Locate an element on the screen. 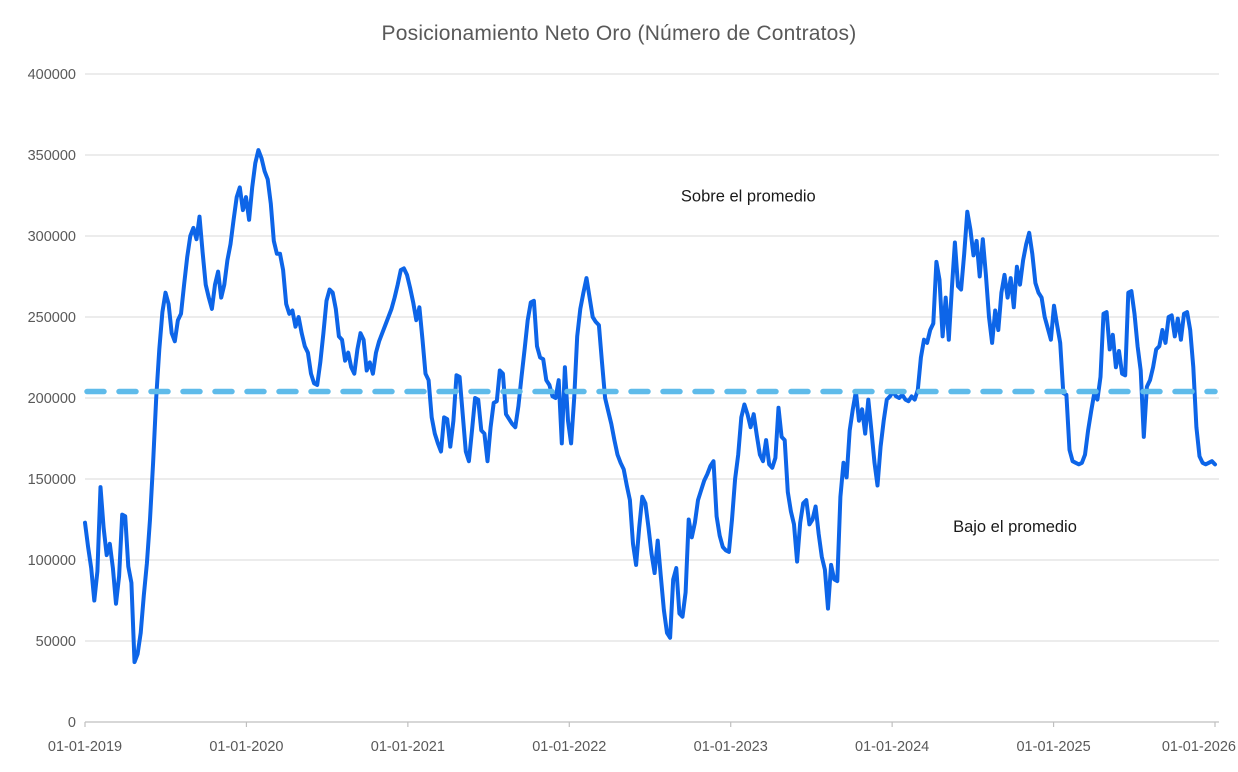 This screenshot has width=1238, height=772. x-tick-label: 01-01-2025 is located at coordinates (1053, 747).